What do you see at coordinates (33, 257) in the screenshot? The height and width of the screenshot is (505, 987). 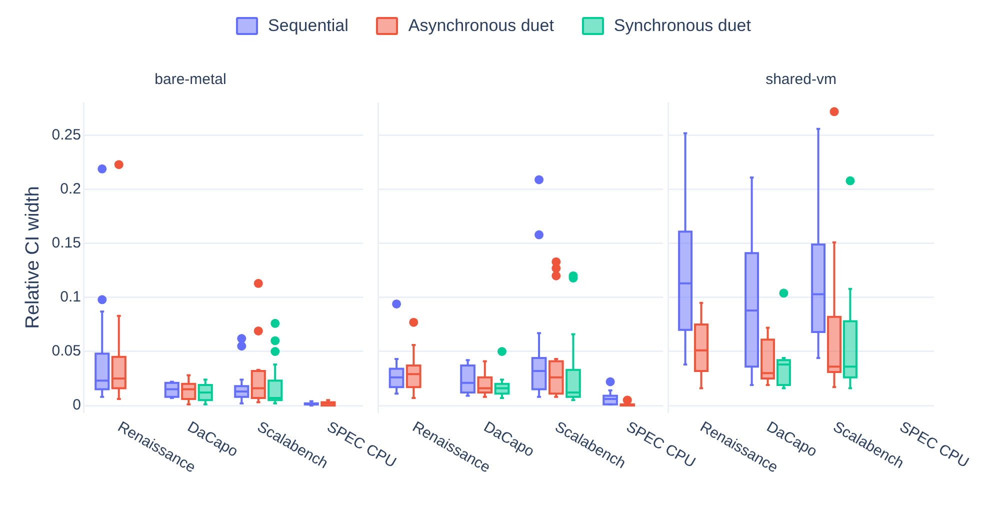 I see `y-axis-title: Relative CI width` at bounding box center [33, 257].